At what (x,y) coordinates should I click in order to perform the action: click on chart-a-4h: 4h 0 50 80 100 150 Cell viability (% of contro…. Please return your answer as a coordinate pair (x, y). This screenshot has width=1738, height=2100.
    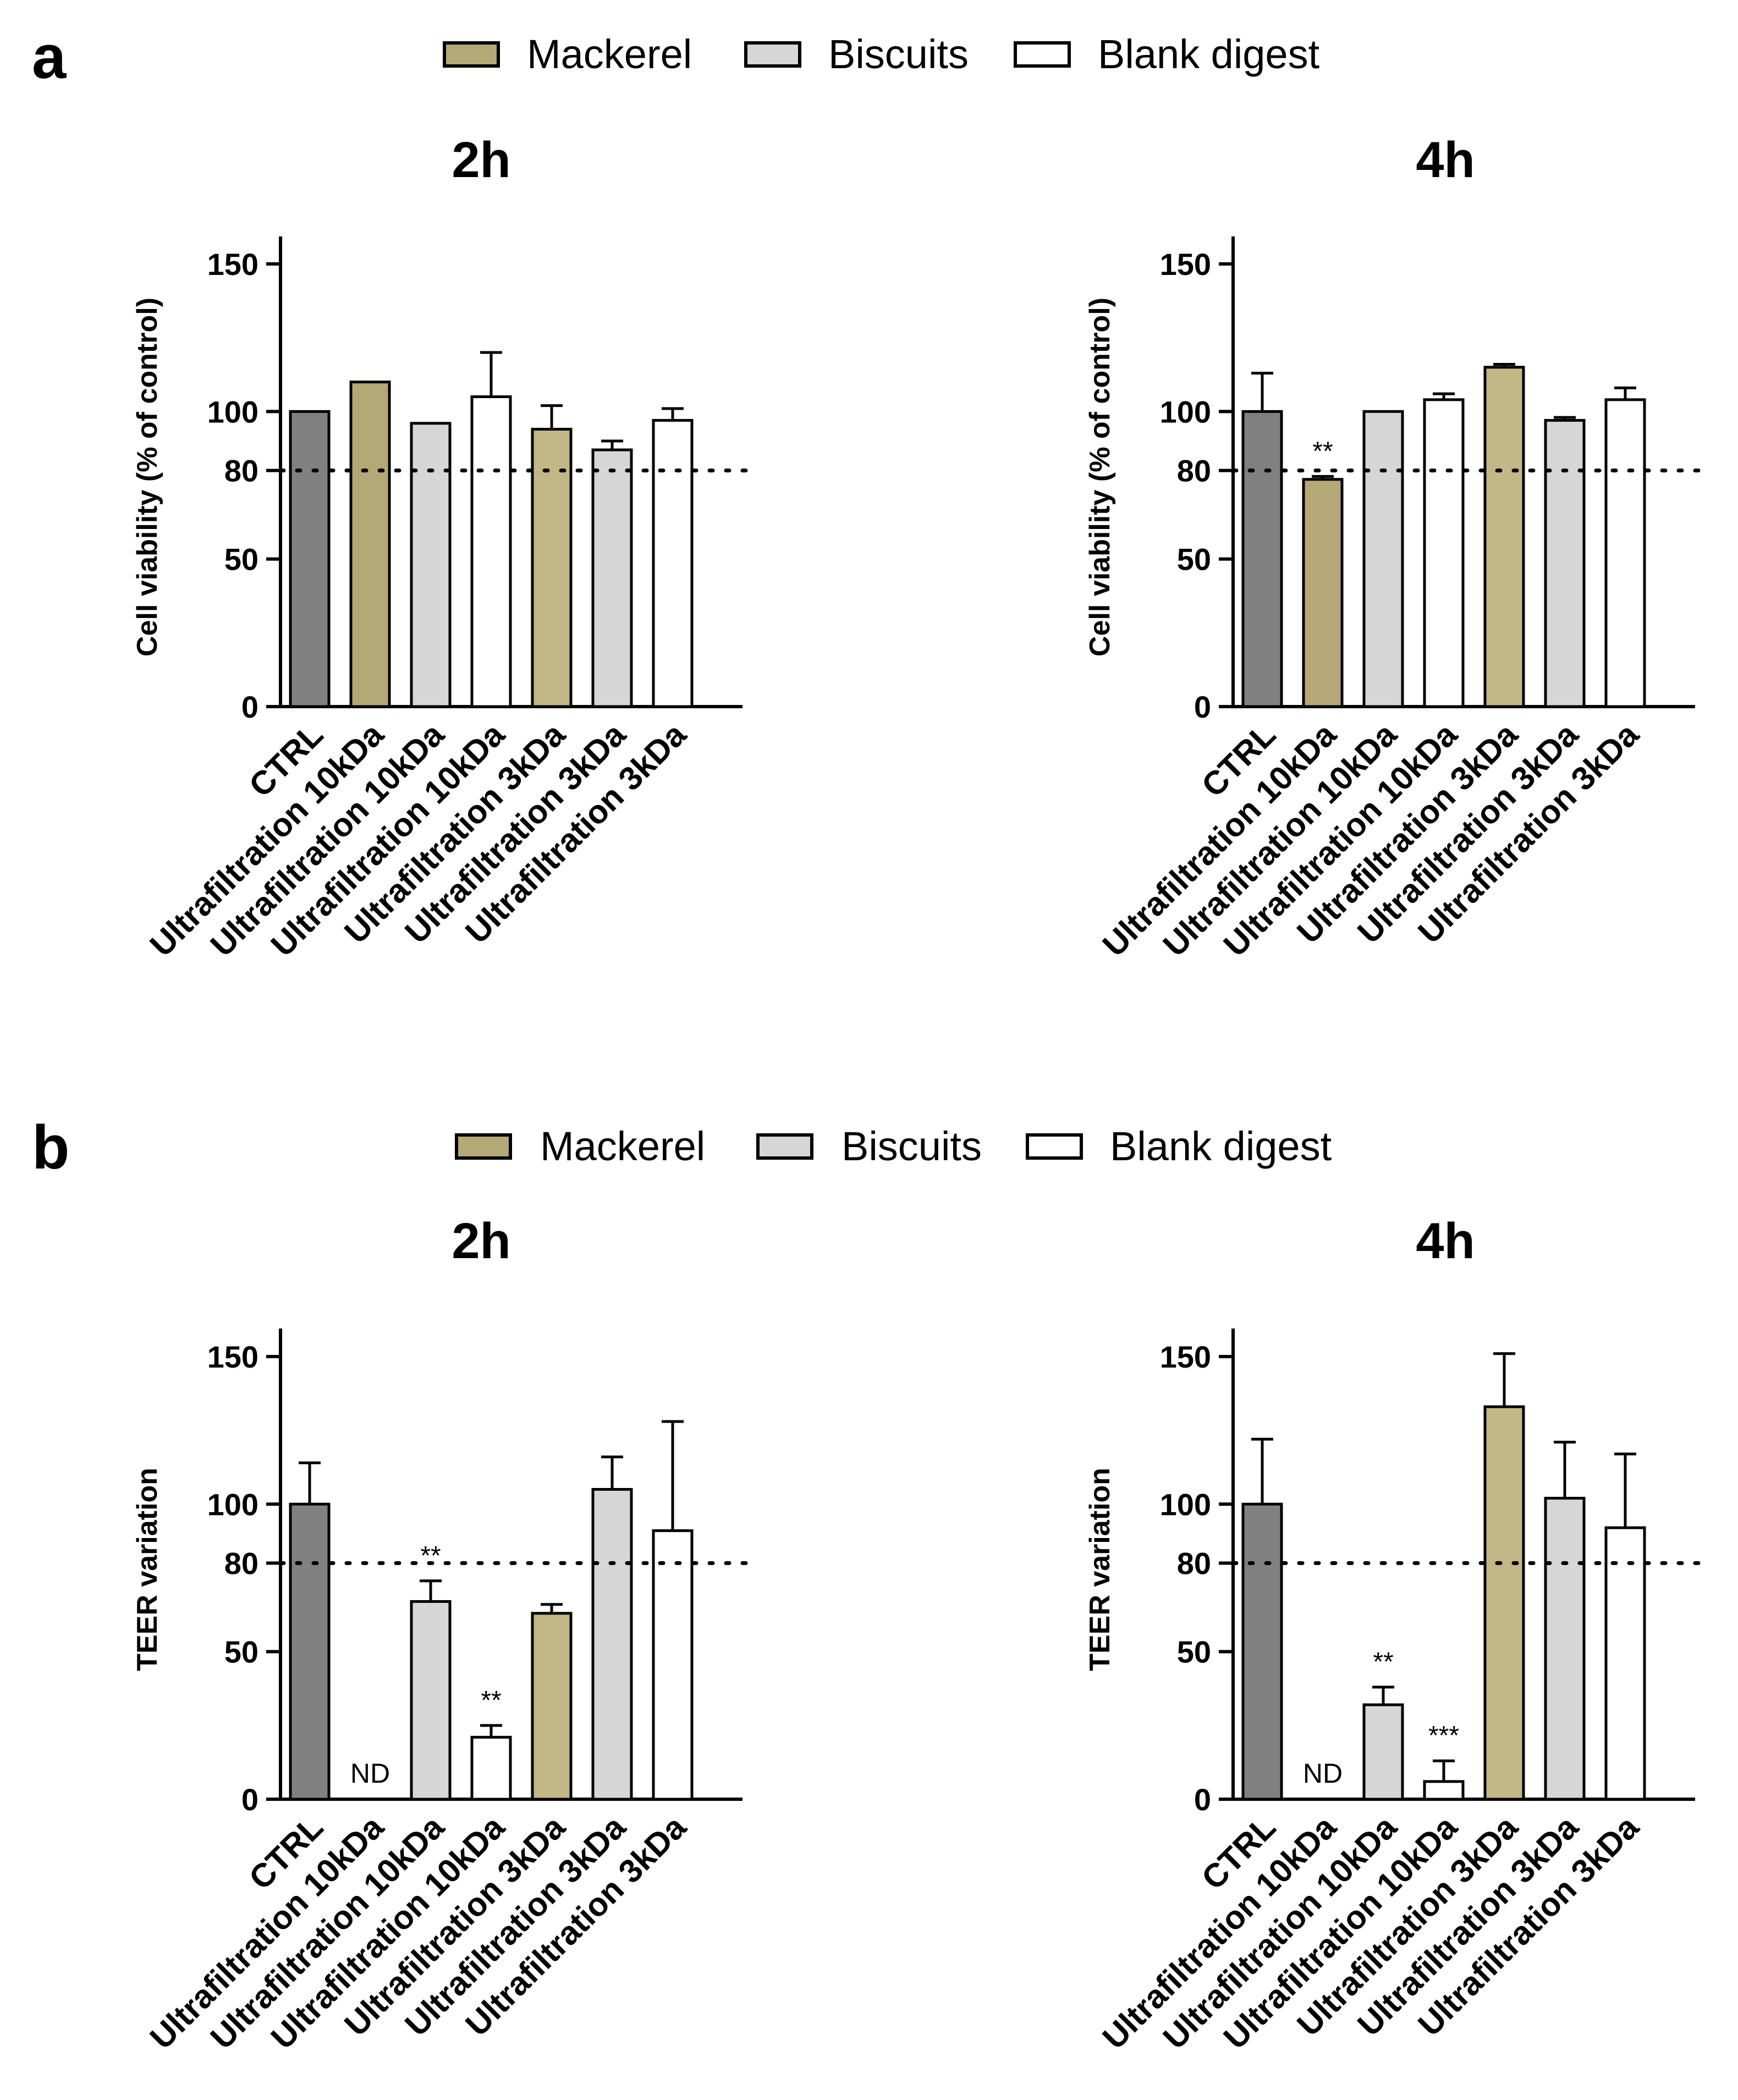
    Looking at the image, I should click on (1396, 547).